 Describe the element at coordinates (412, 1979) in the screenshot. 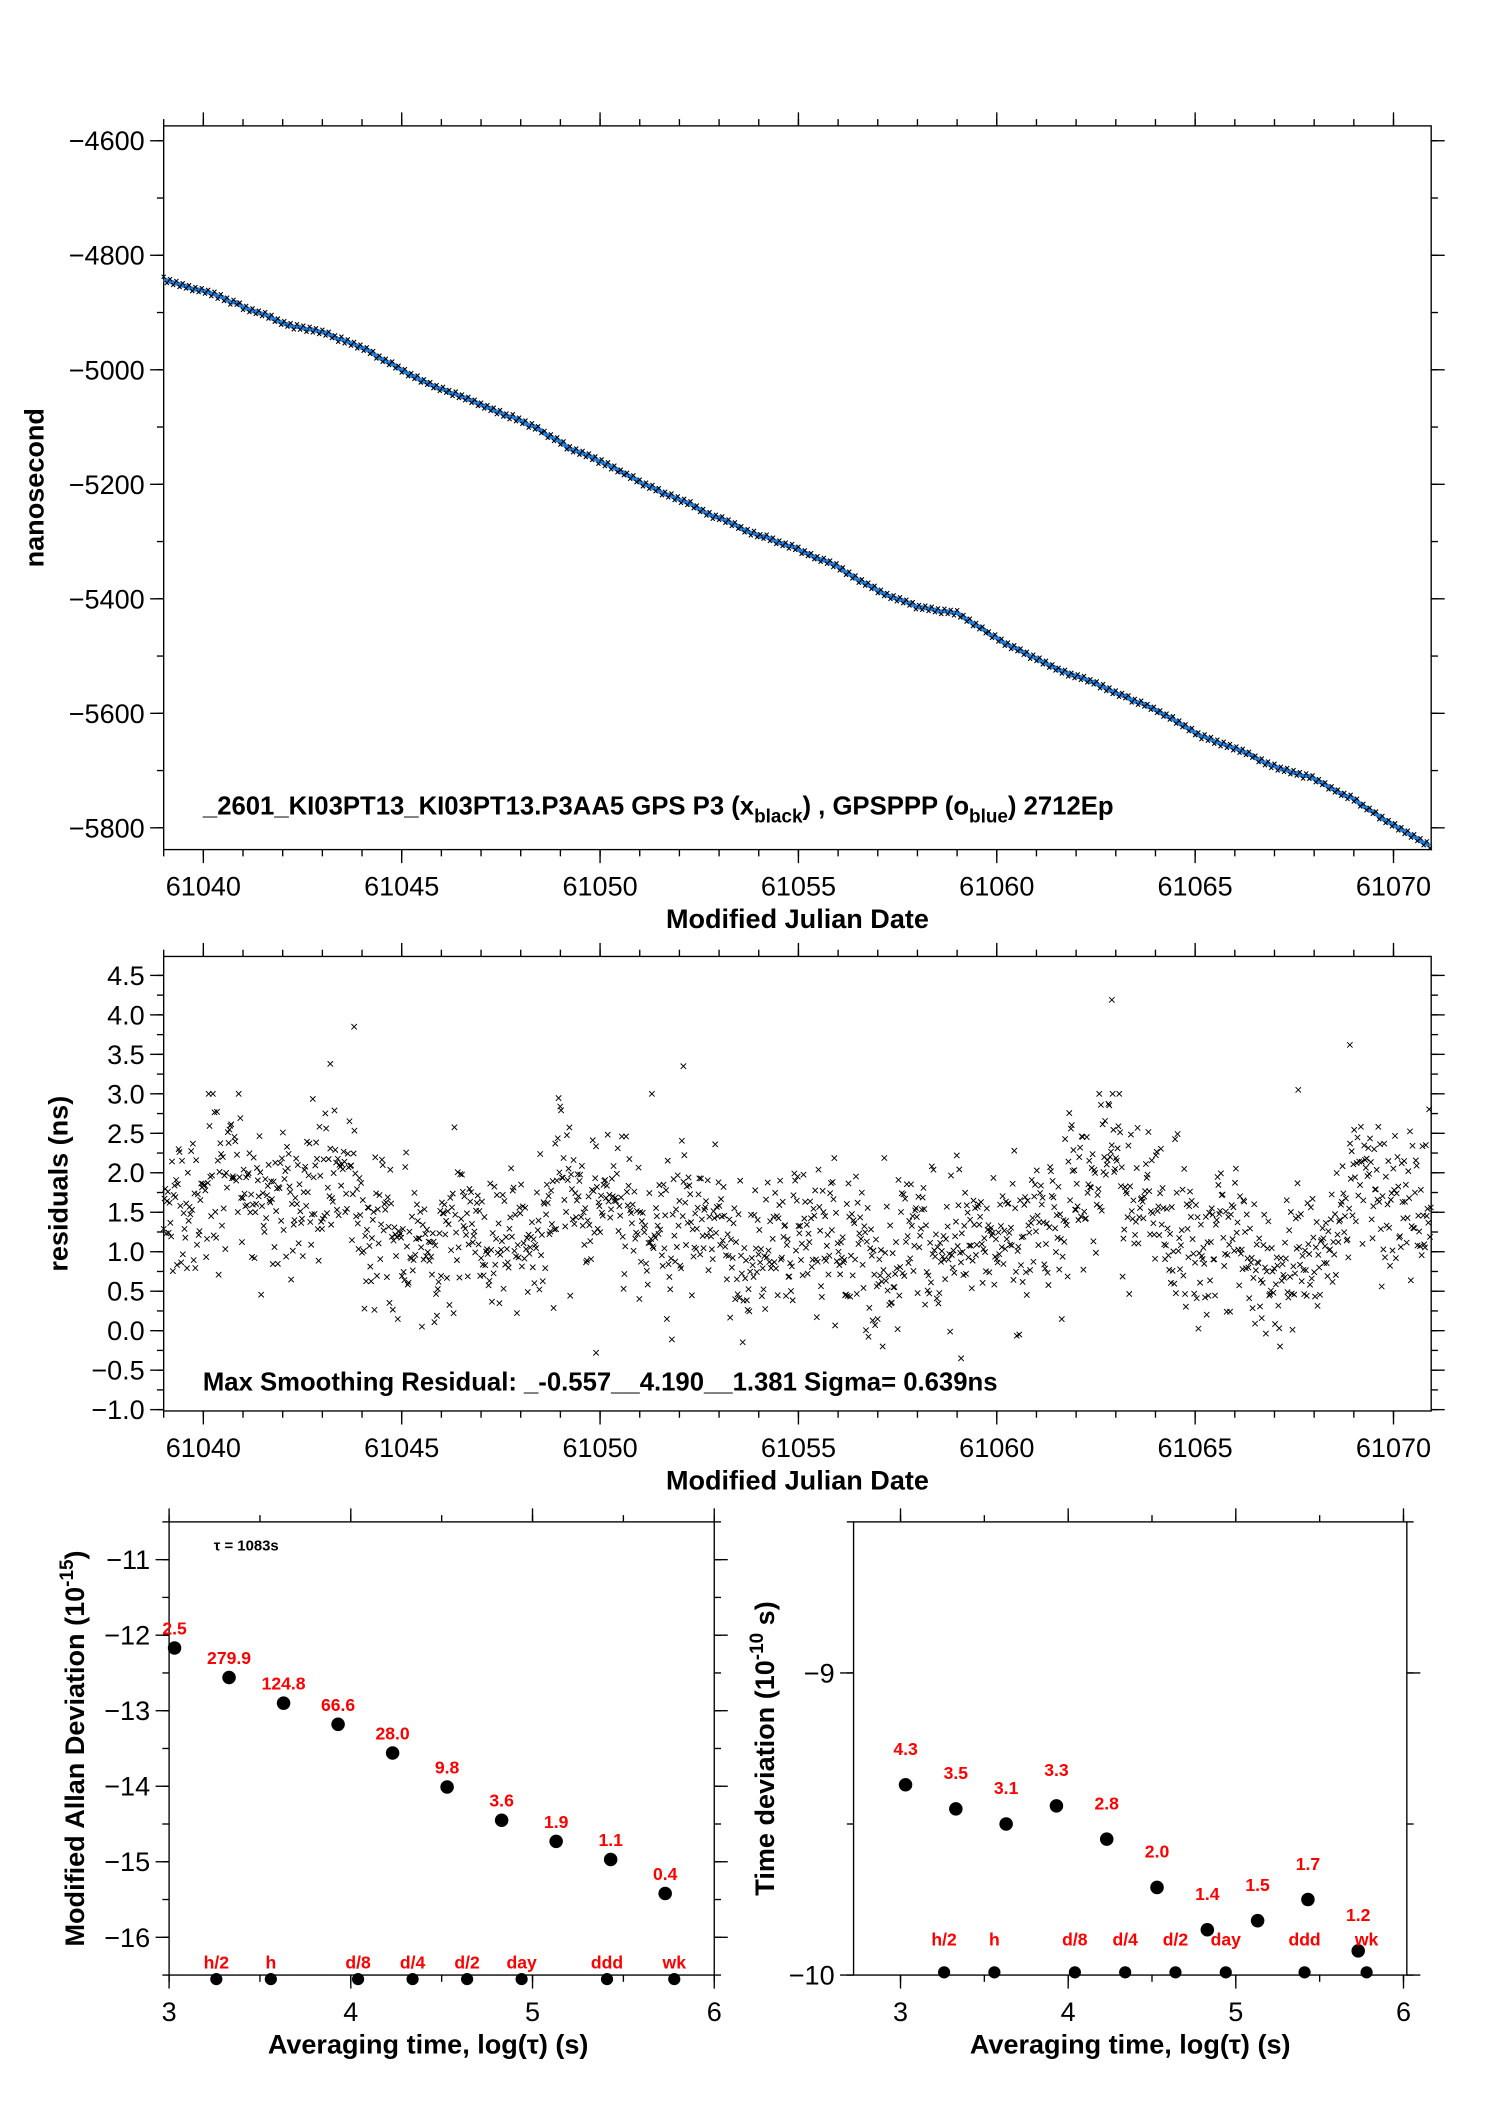

I see `interval-marker-dot` at that location.